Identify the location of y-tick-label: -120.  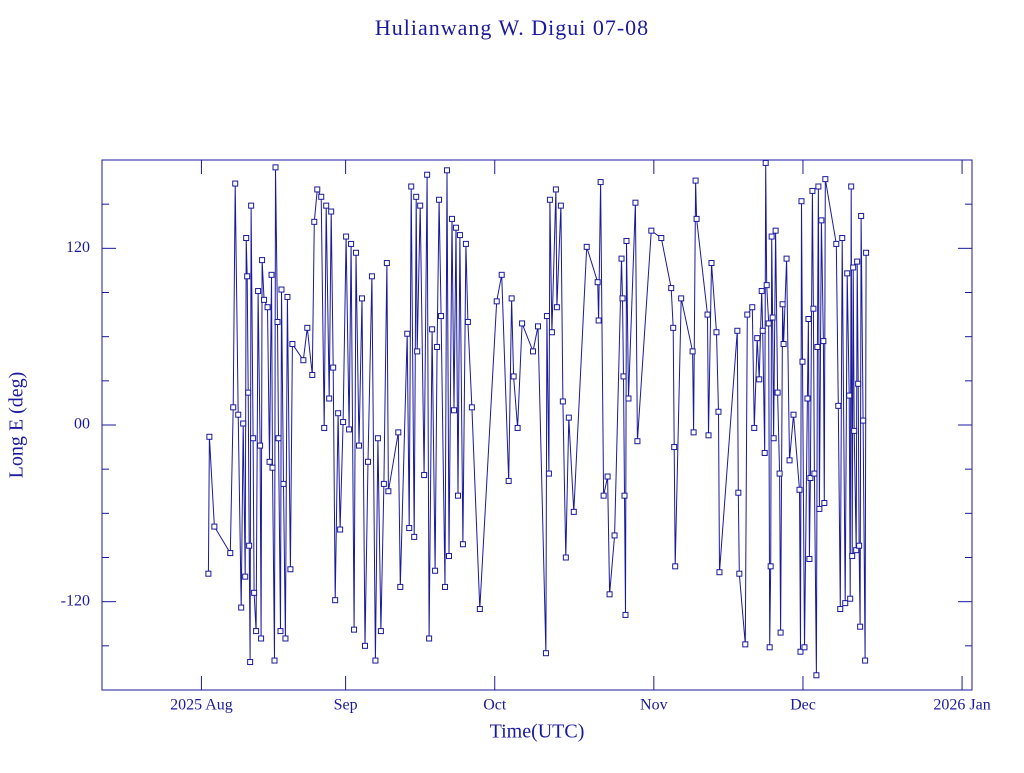
(75, 600).